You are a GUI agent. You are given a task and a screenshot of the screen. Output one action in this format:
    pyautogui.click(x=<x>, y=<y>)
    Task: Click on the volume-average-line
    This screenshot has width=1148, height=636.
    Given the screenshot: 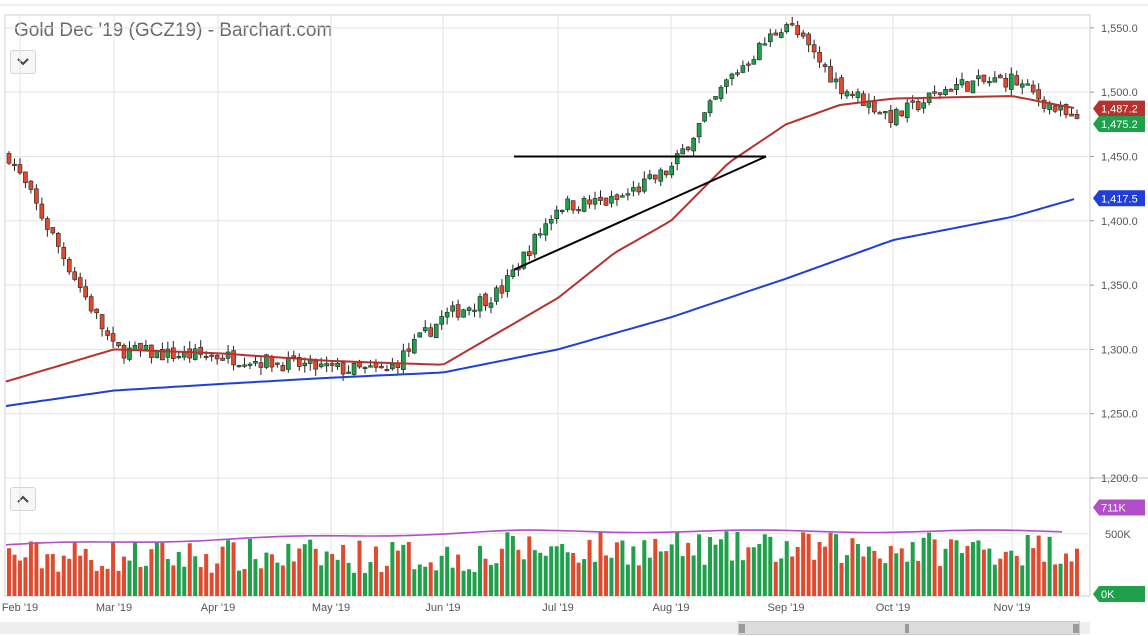 What is the action you would take?
    pyautogui.click(x=534, y=537)
    